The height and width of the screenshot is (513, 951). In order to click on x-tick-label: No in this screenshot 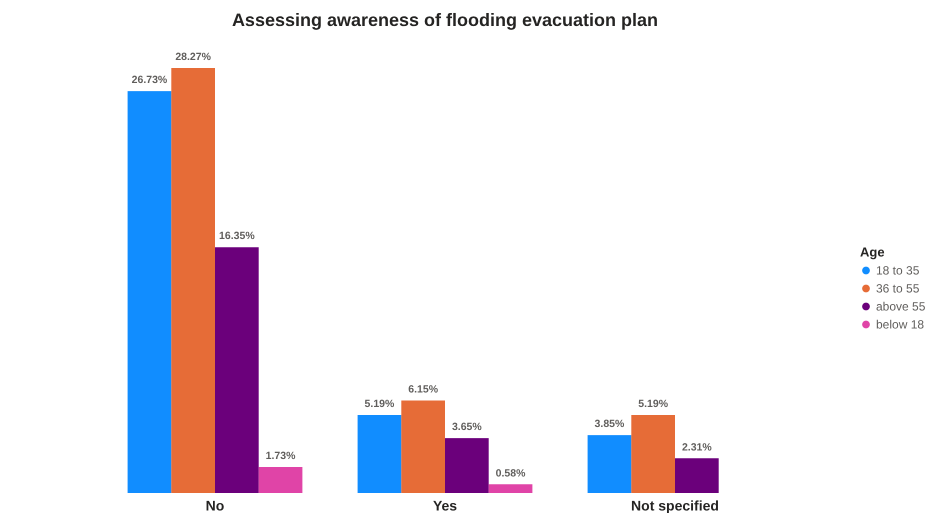, I will do `click(215, 505)`.